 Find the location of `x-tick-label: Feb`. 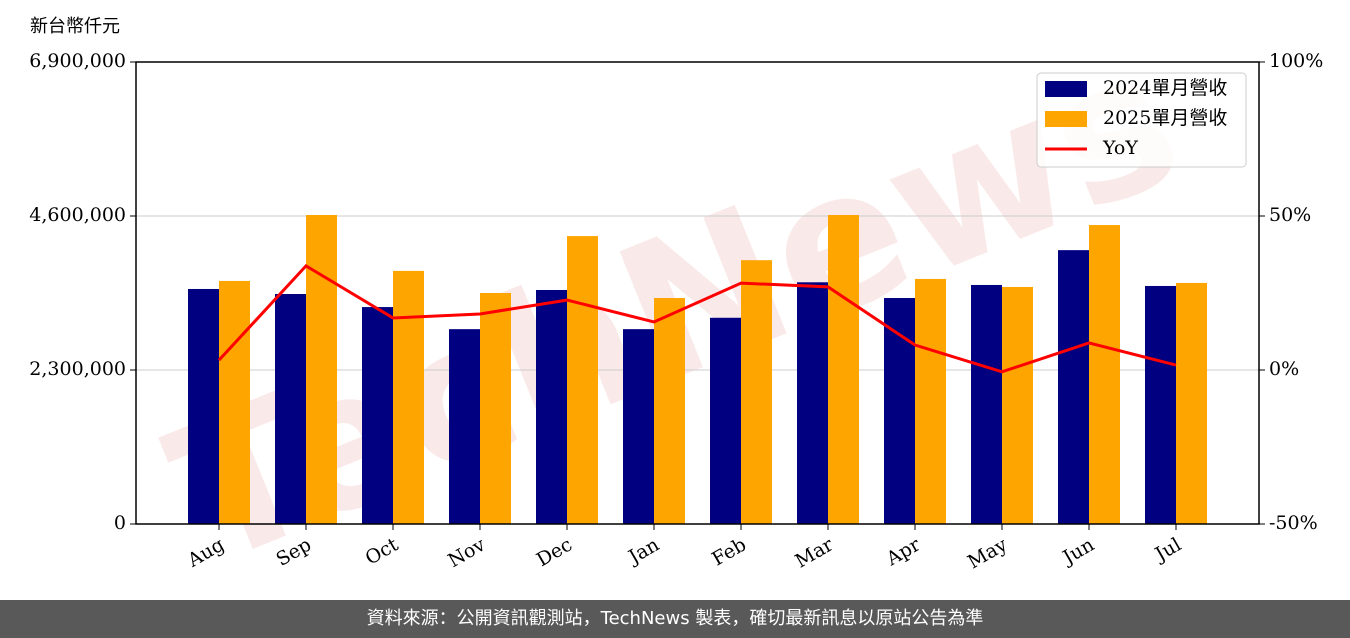

x-tick-label: Feb is located at coordinates (729, 552).